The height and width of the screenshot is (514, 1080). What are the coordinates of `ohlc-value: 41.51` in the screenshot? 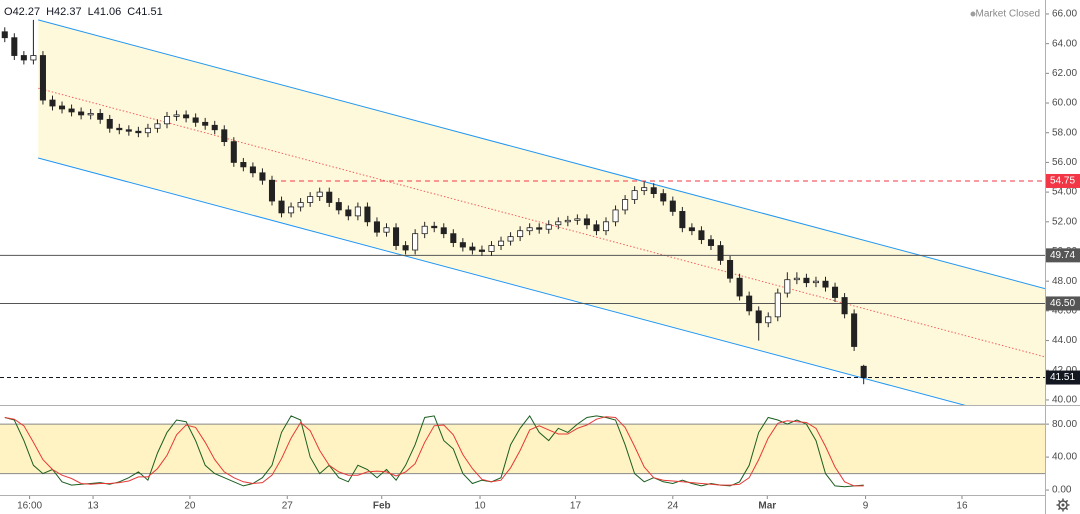 It's located at (149, 12).